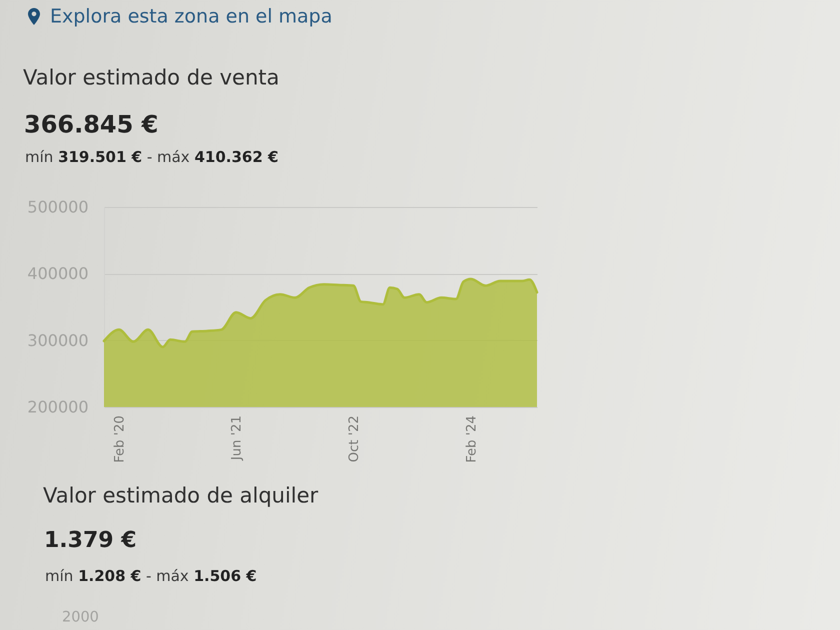  I want to click on x-tick-label: Jun '21, so click(237, 439).